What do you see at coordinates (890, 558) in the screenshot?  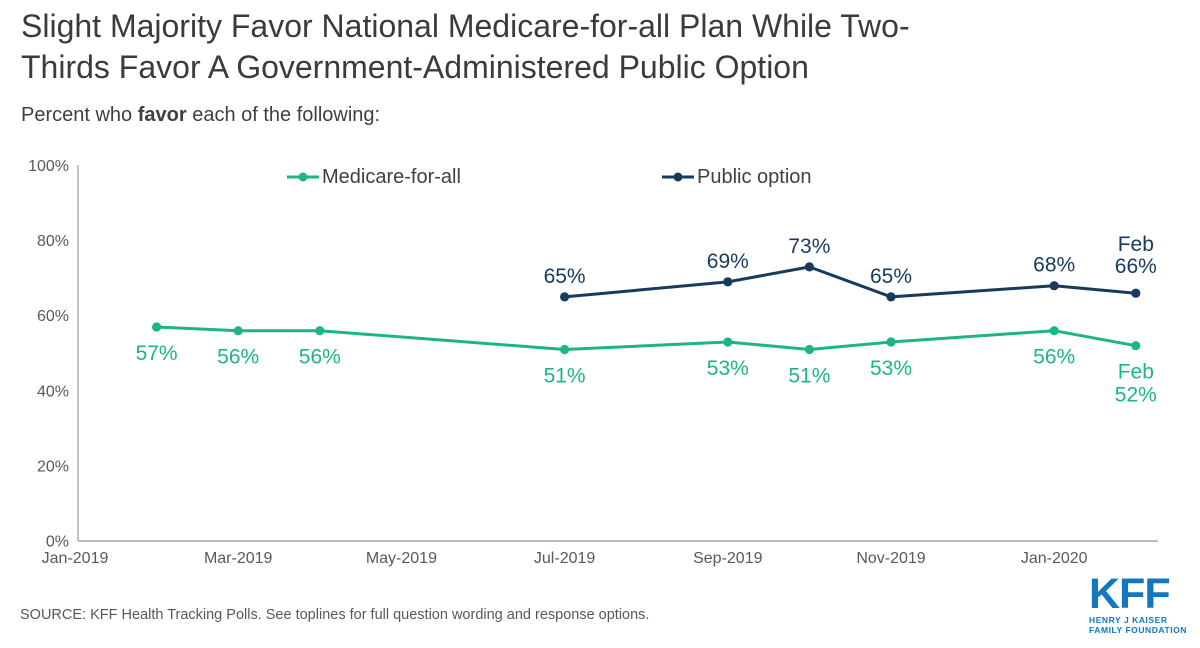 I see `x-tick-label: Nov-2019` at bounding box center [890, 558].